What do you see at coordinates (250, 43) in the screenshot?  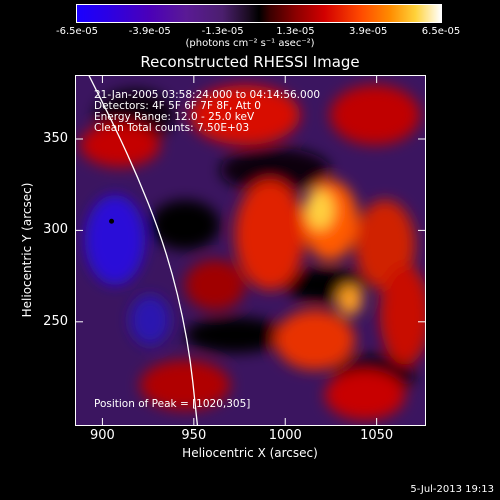 I see `colorbar-units: (photons cm⁻² s⁻¹ asec⁻²)` at bounding box center [250, 43].